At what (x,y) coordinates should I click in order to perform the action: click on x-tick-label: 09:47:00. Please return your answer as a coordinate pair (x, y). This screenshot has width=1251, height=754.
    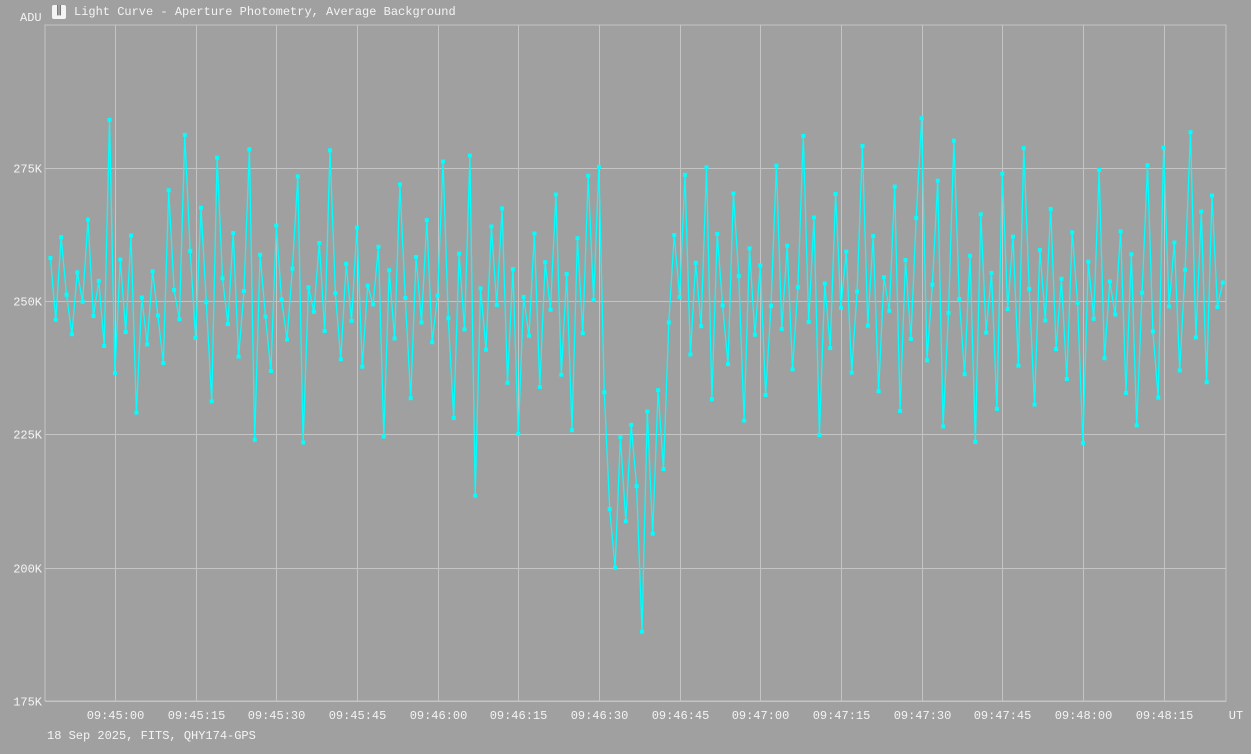
    Looking at the image, I should click on (761, 716).